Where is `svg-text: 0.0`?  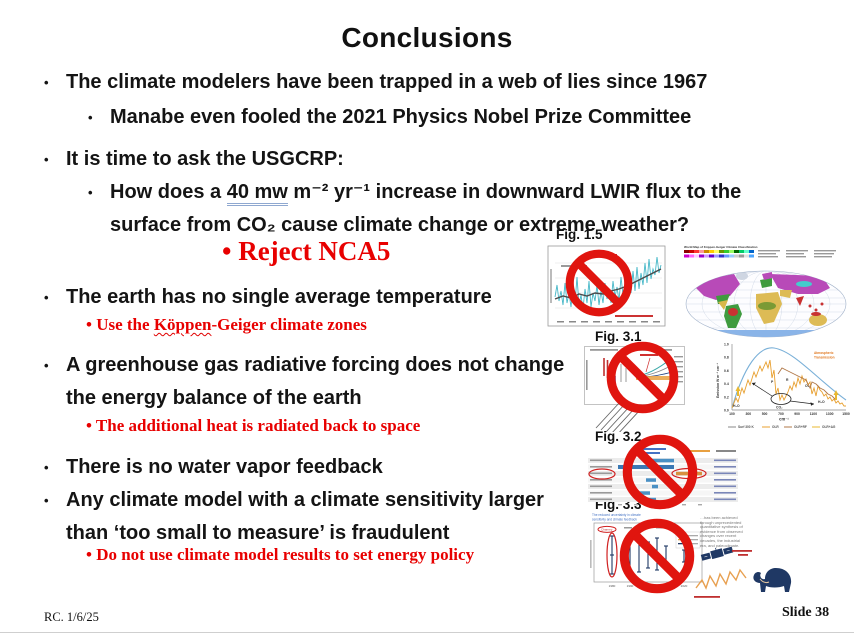
svg-text: 0.0 is located at coordinates (726, 411).